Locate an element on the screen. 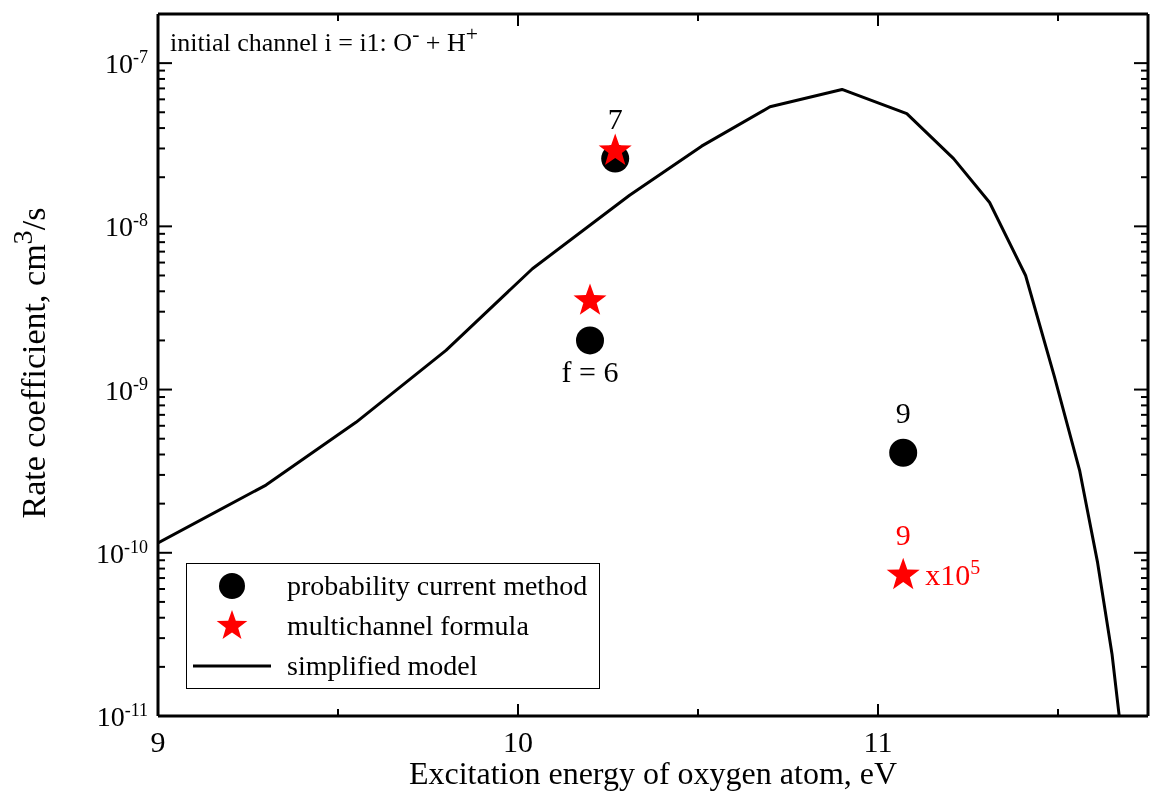  y-tick-label: 10$^{-9}$ is located at coordinates (126, 389).